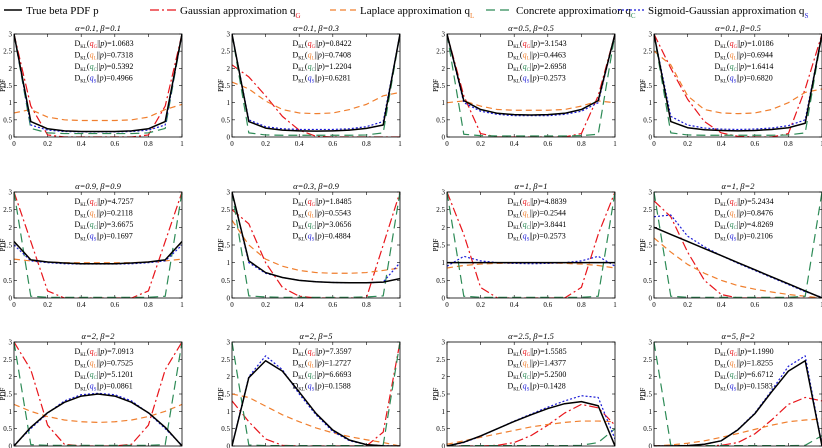  Describe the element at coordinates (321, 44) in the screenshot. I see `kl-annotation: DKL(qG||p)=0.8422` at that location.